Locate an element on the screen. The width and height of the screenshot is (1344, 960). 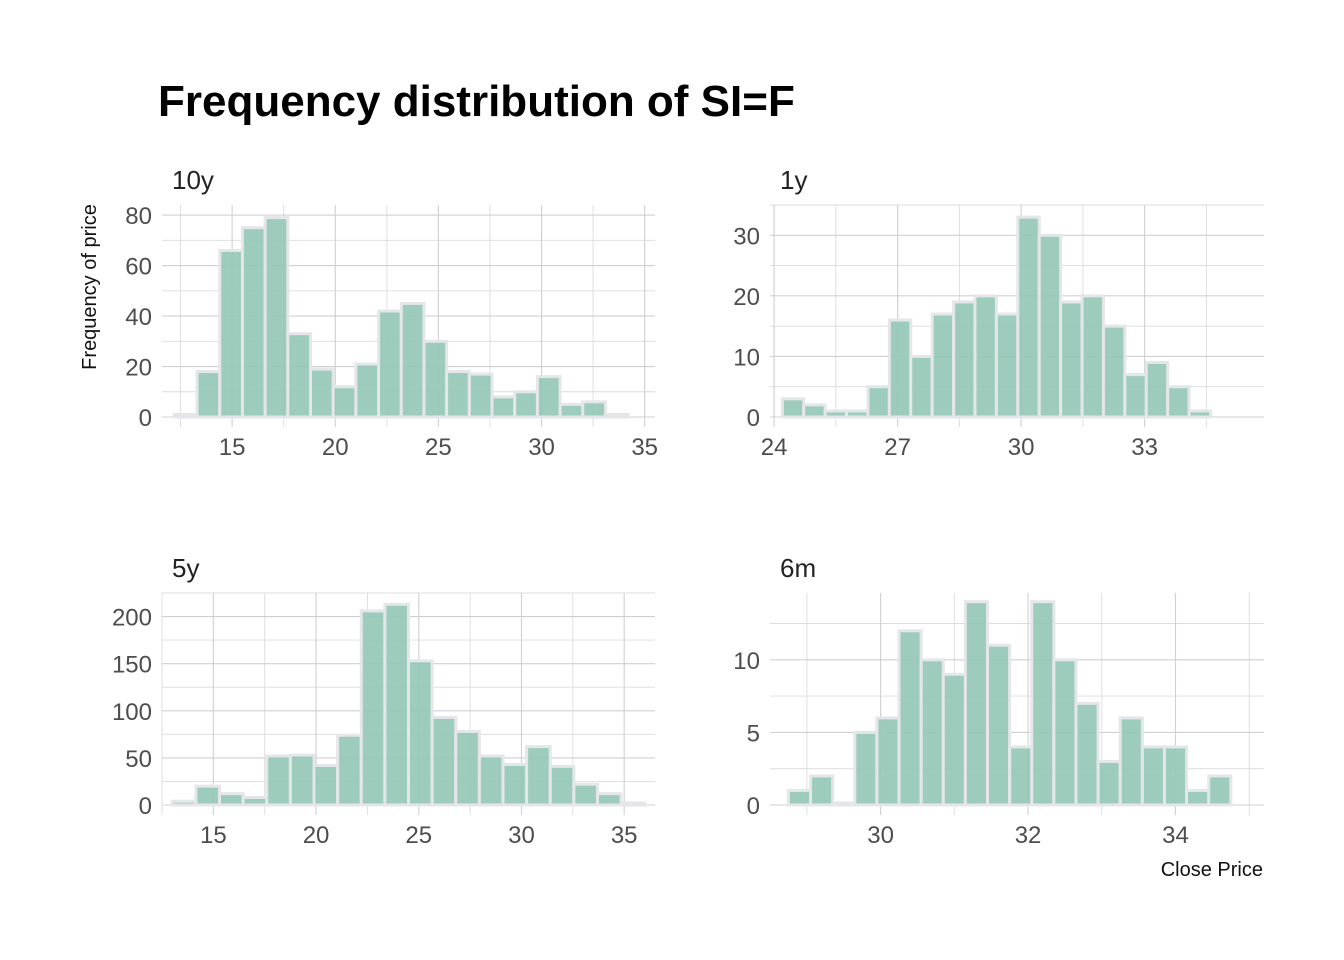
x-axis-label: Close Price is located at coordinates (1212, 870).